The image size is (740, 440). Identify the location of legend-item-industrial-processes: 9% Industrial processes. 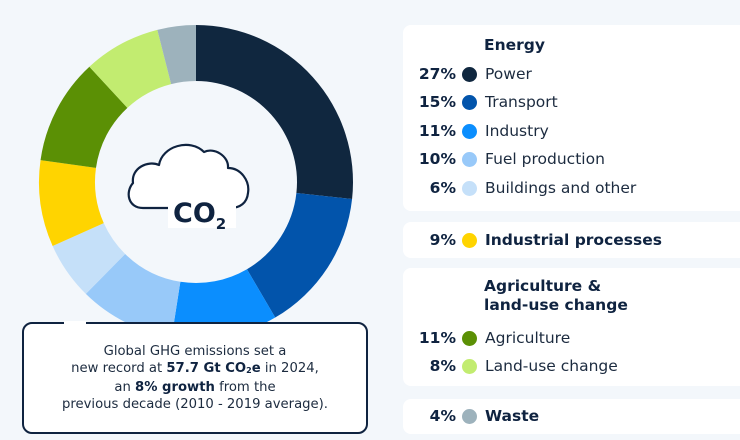
(545, 240).